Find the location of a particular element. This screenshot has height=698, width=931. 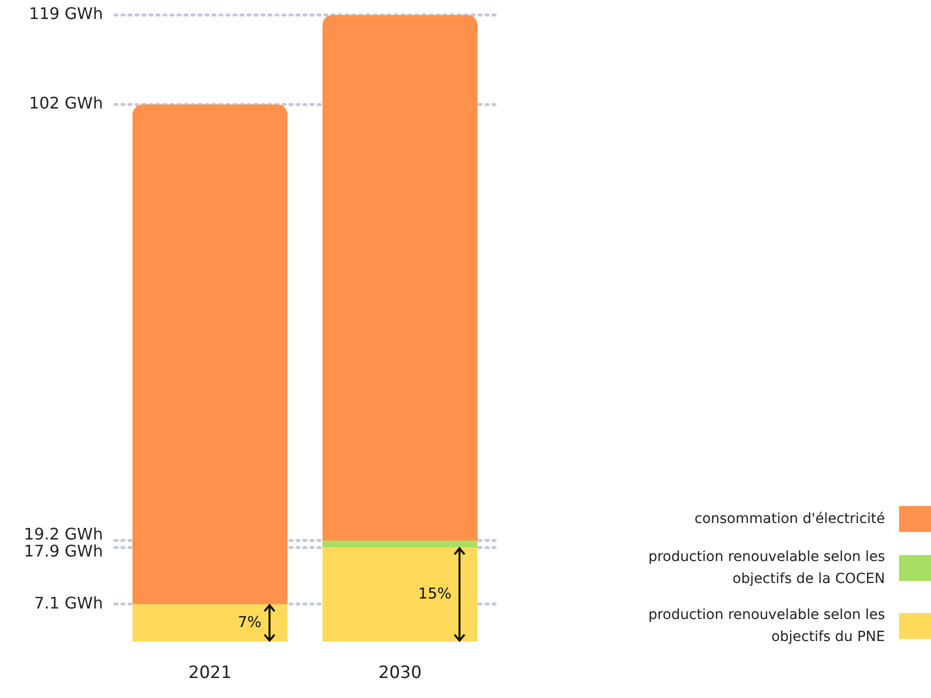

y-tick-label: 102 GWh is located at coordinates (66, 103).